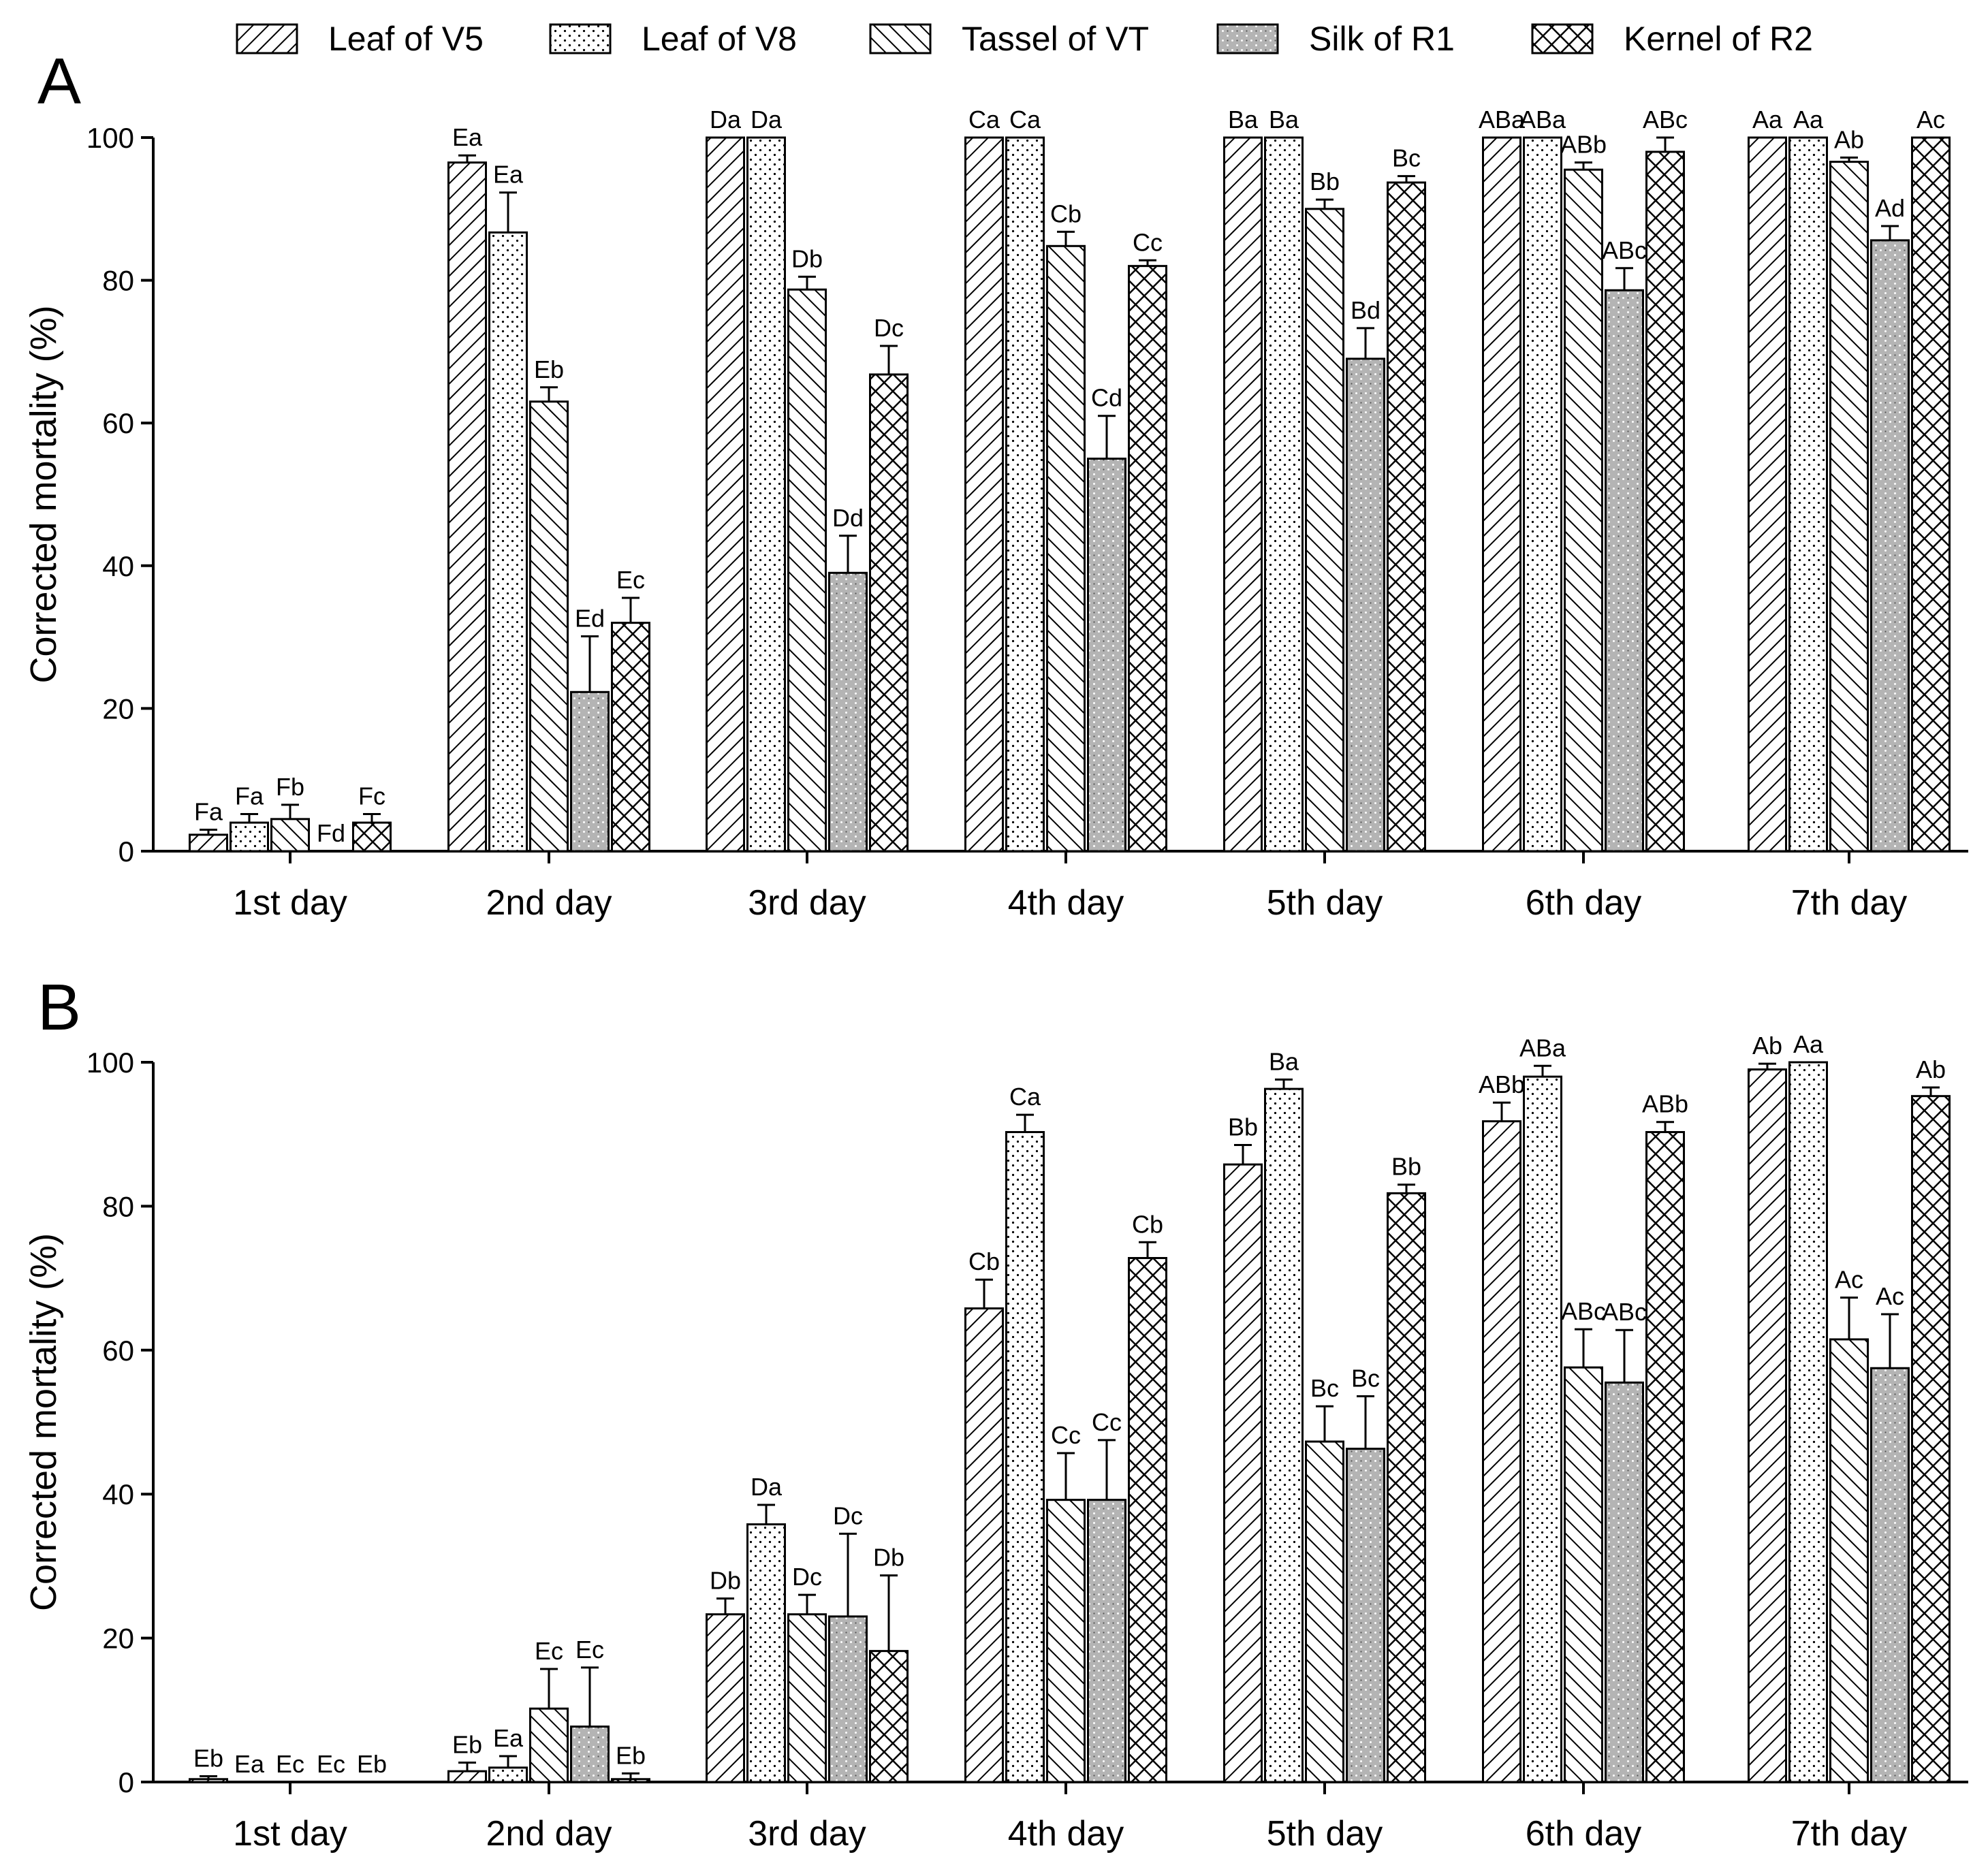 Image resolution: width=1988 pixels, height=1861 pixels. I want to click on bar-tassel-of-vt-3rd-day, so click(807, 1698).